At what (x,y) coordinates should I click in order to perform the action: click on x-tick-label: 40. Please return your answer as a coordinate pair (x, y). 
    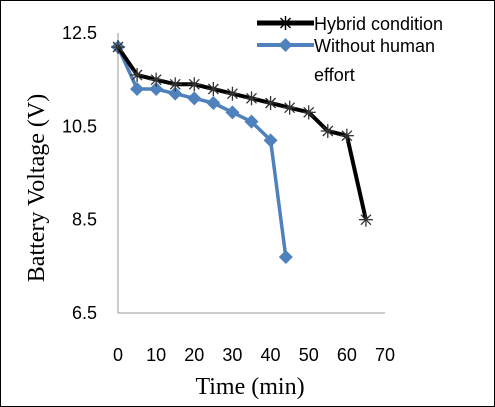
    Looking at the image, I should click on (271, 355).